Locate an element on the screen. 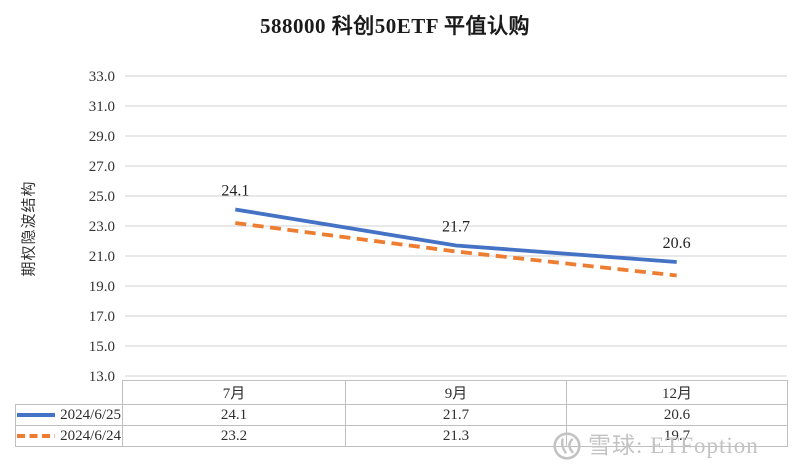 The width and height of the screenshot is (800, 468). y-tick-label: 21.0 is located at coordinates (102, 257).